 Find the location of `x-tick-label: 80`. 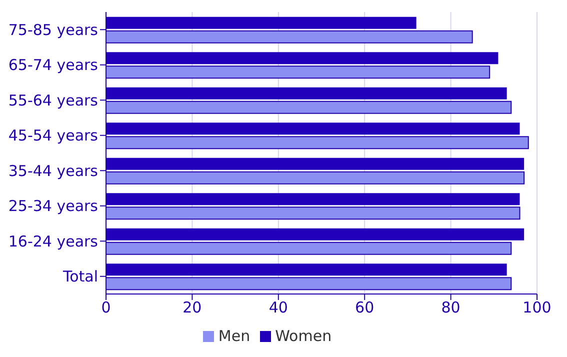

x-tick-label: 80 is located at coordinates (450, 307).